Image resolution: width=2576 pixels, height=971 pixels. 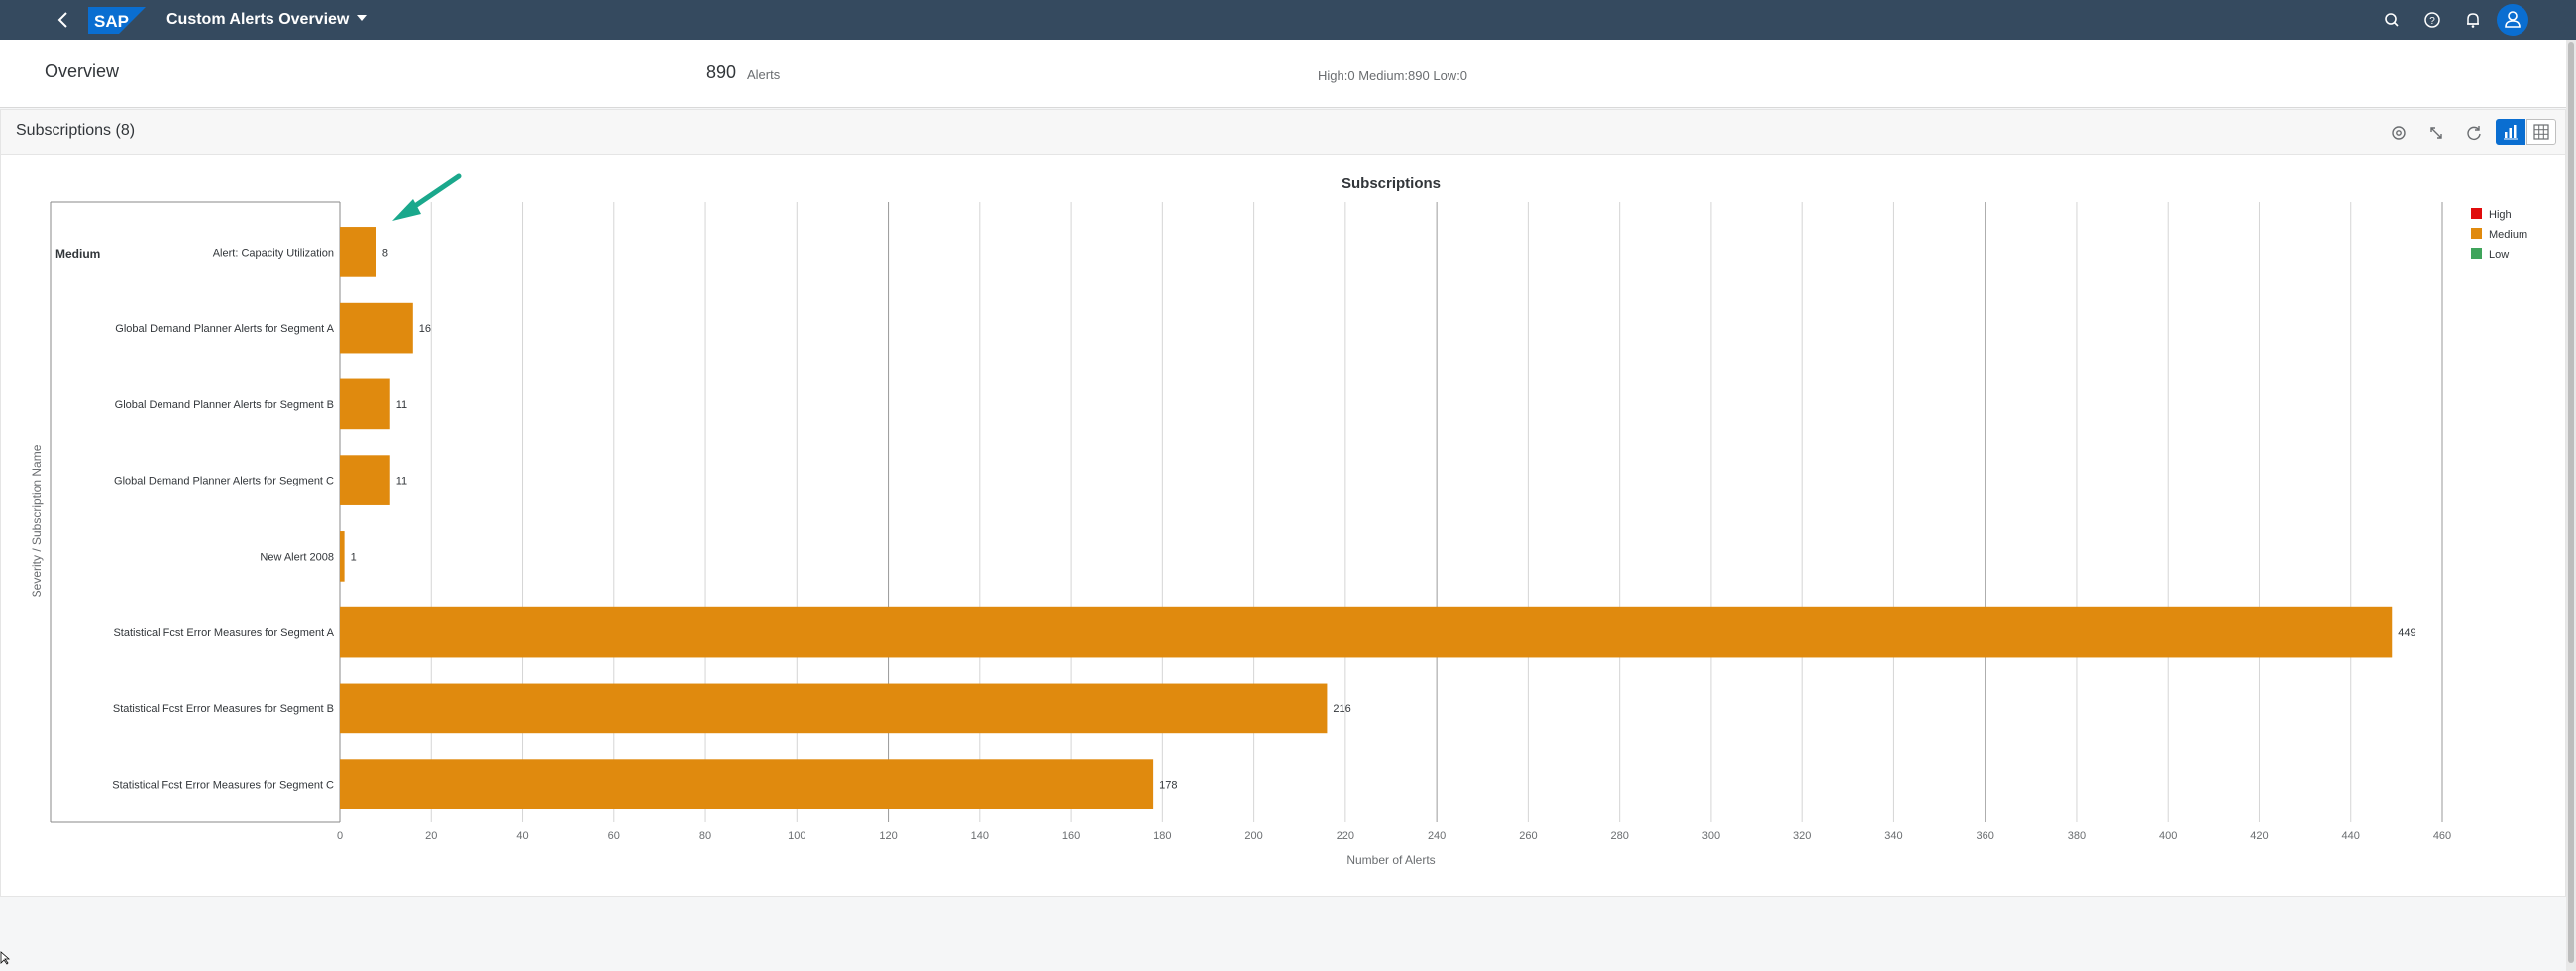 I want to click on x-tick-label: 40, so click(x=522, y=836).